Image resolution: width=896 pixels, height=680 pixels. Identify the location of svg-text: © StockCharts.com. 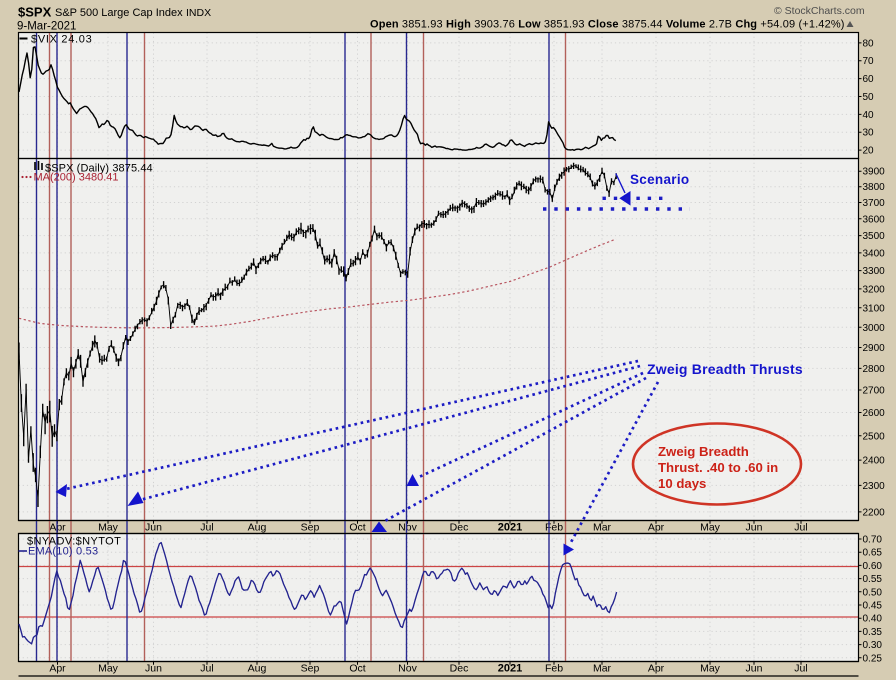
(819, 11).